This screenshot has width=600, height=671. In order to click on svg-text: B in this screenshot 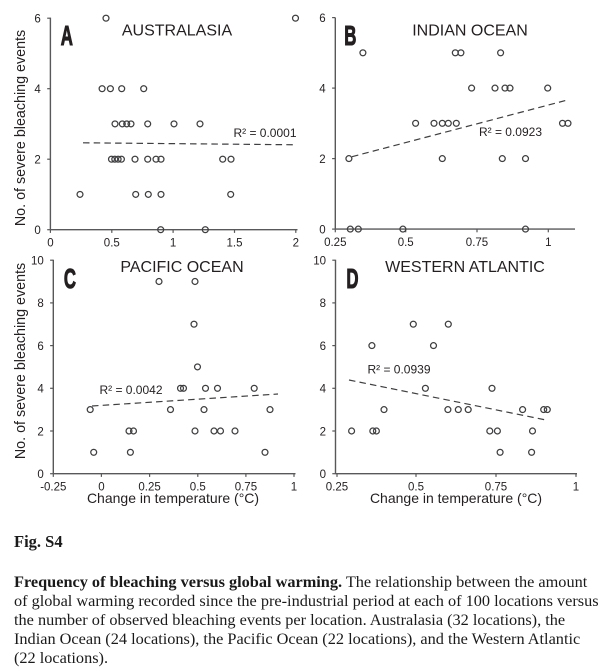, I will do `click(350, 36)`.